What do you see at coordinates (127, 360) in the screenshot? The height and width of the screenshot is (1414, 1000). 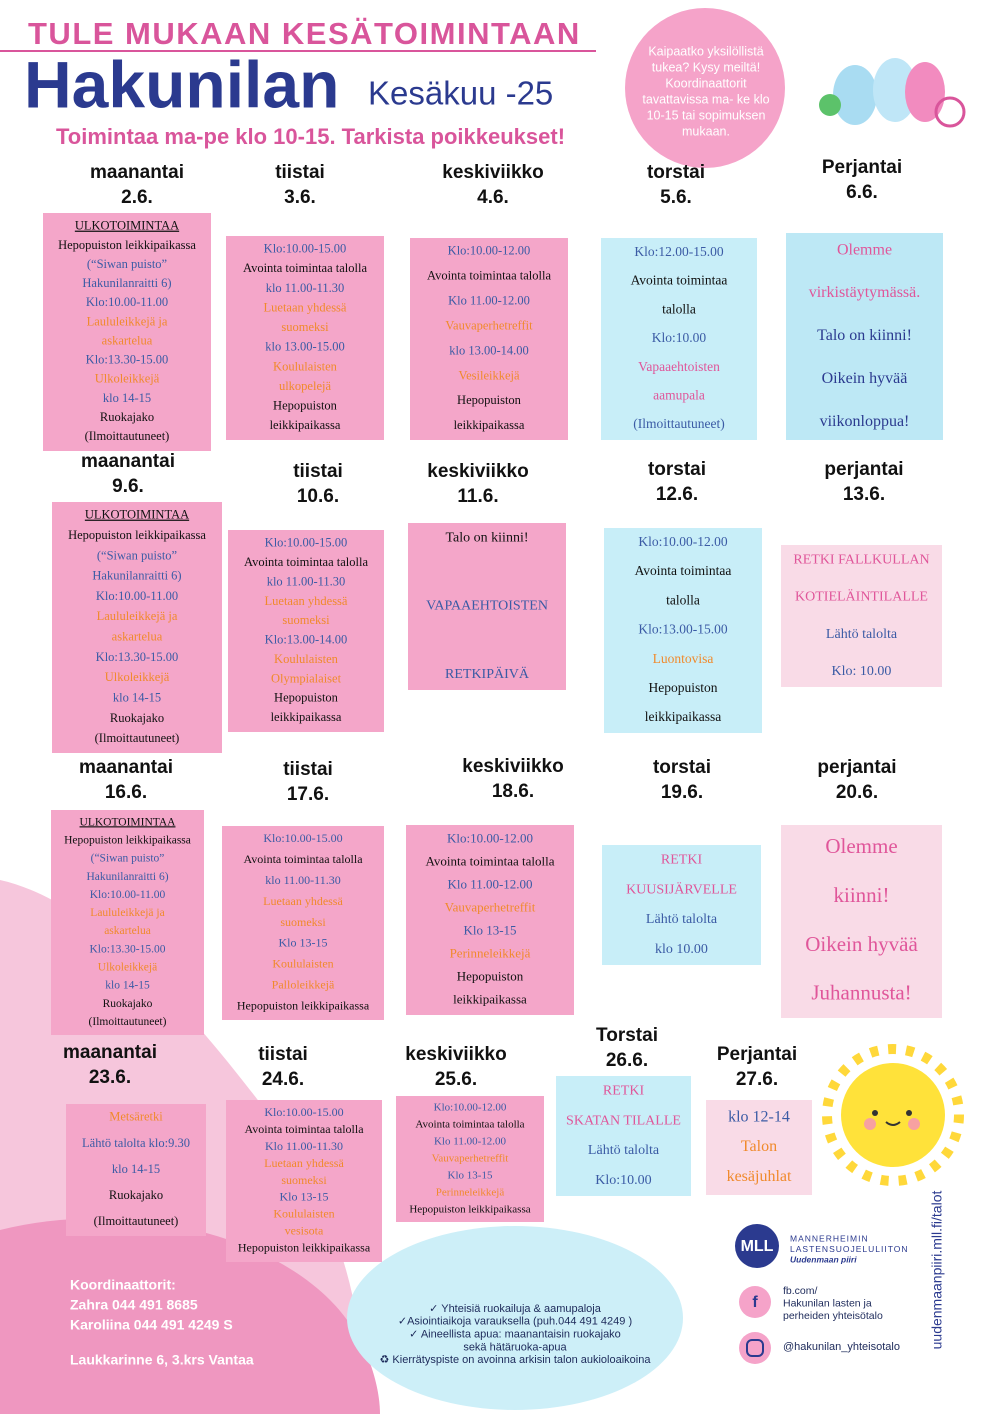 I see `activity-line: Klo:13.30-15.00` at bounding box center [127, 360].